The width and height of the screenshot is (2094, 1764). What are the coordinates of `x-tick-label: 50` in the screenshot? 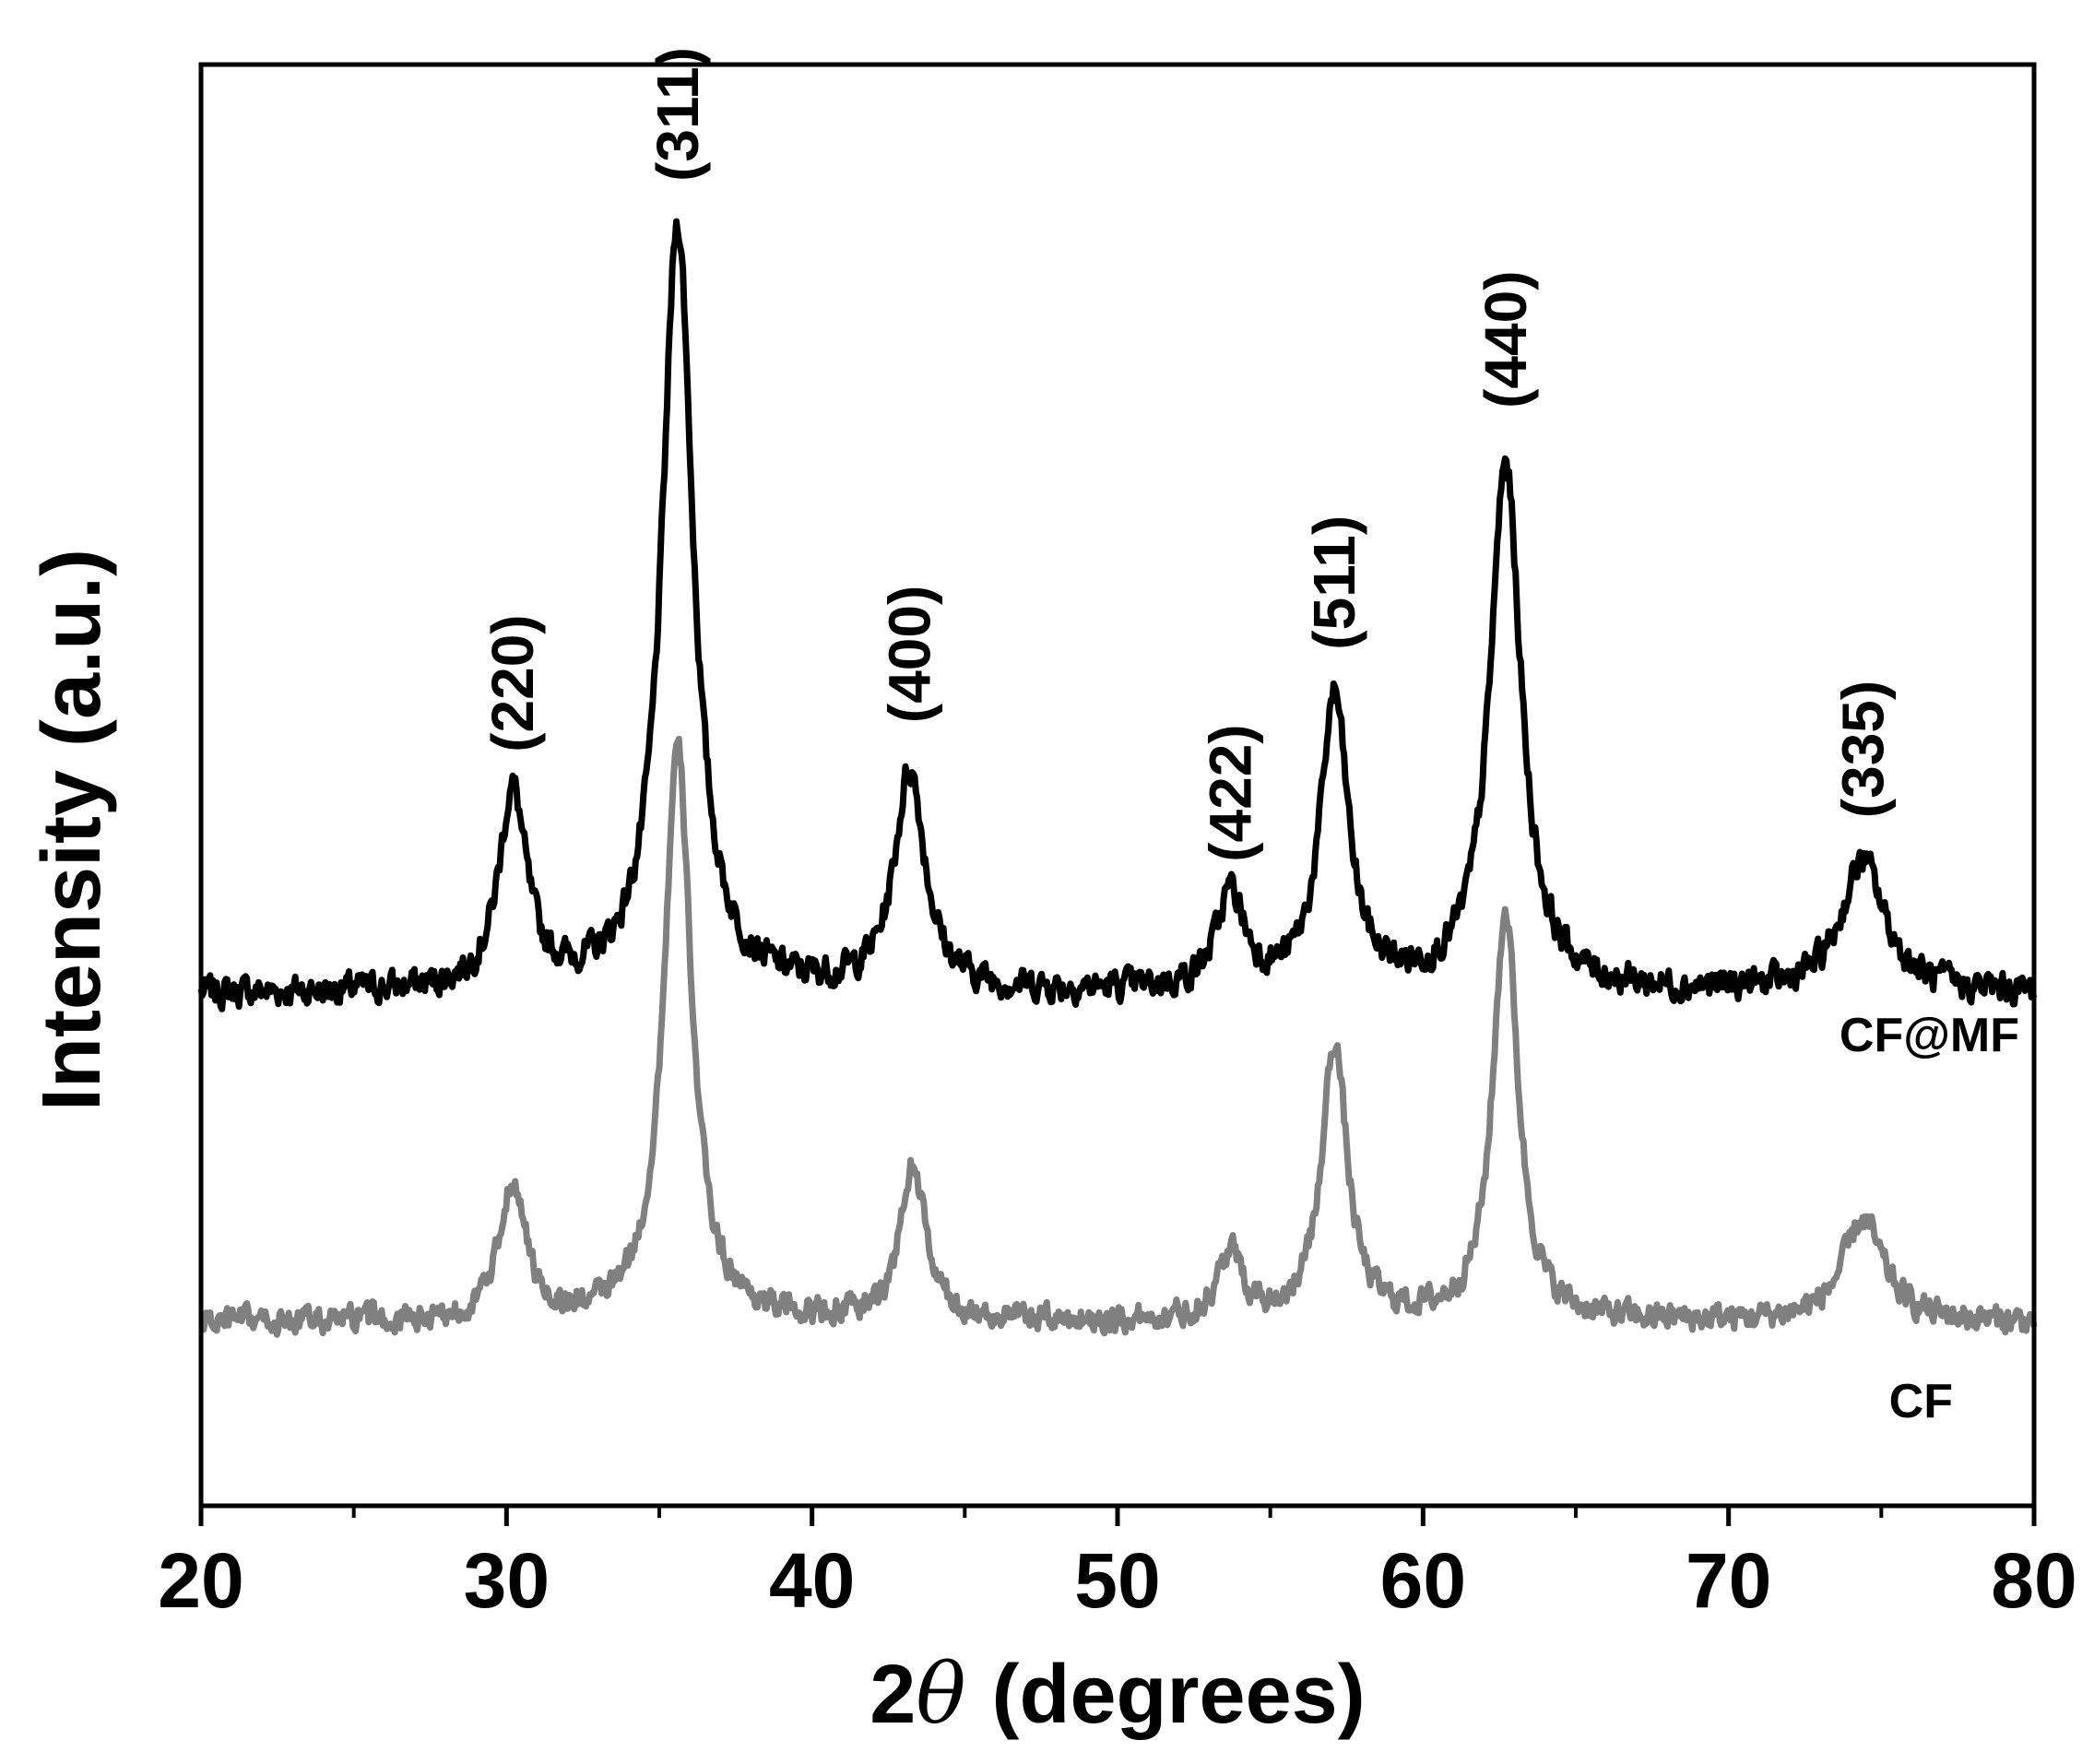 It's located at (1117, 1580).